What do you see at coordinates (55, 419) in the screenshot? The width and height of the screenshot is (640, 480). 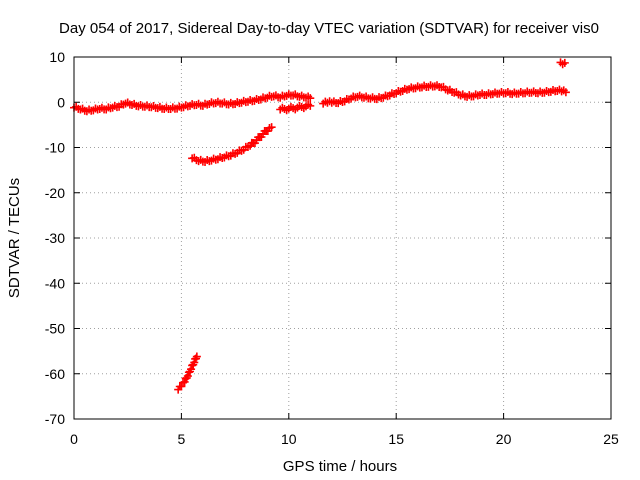 I see `y-tick-label: -70` at bounding box center [55, 419].